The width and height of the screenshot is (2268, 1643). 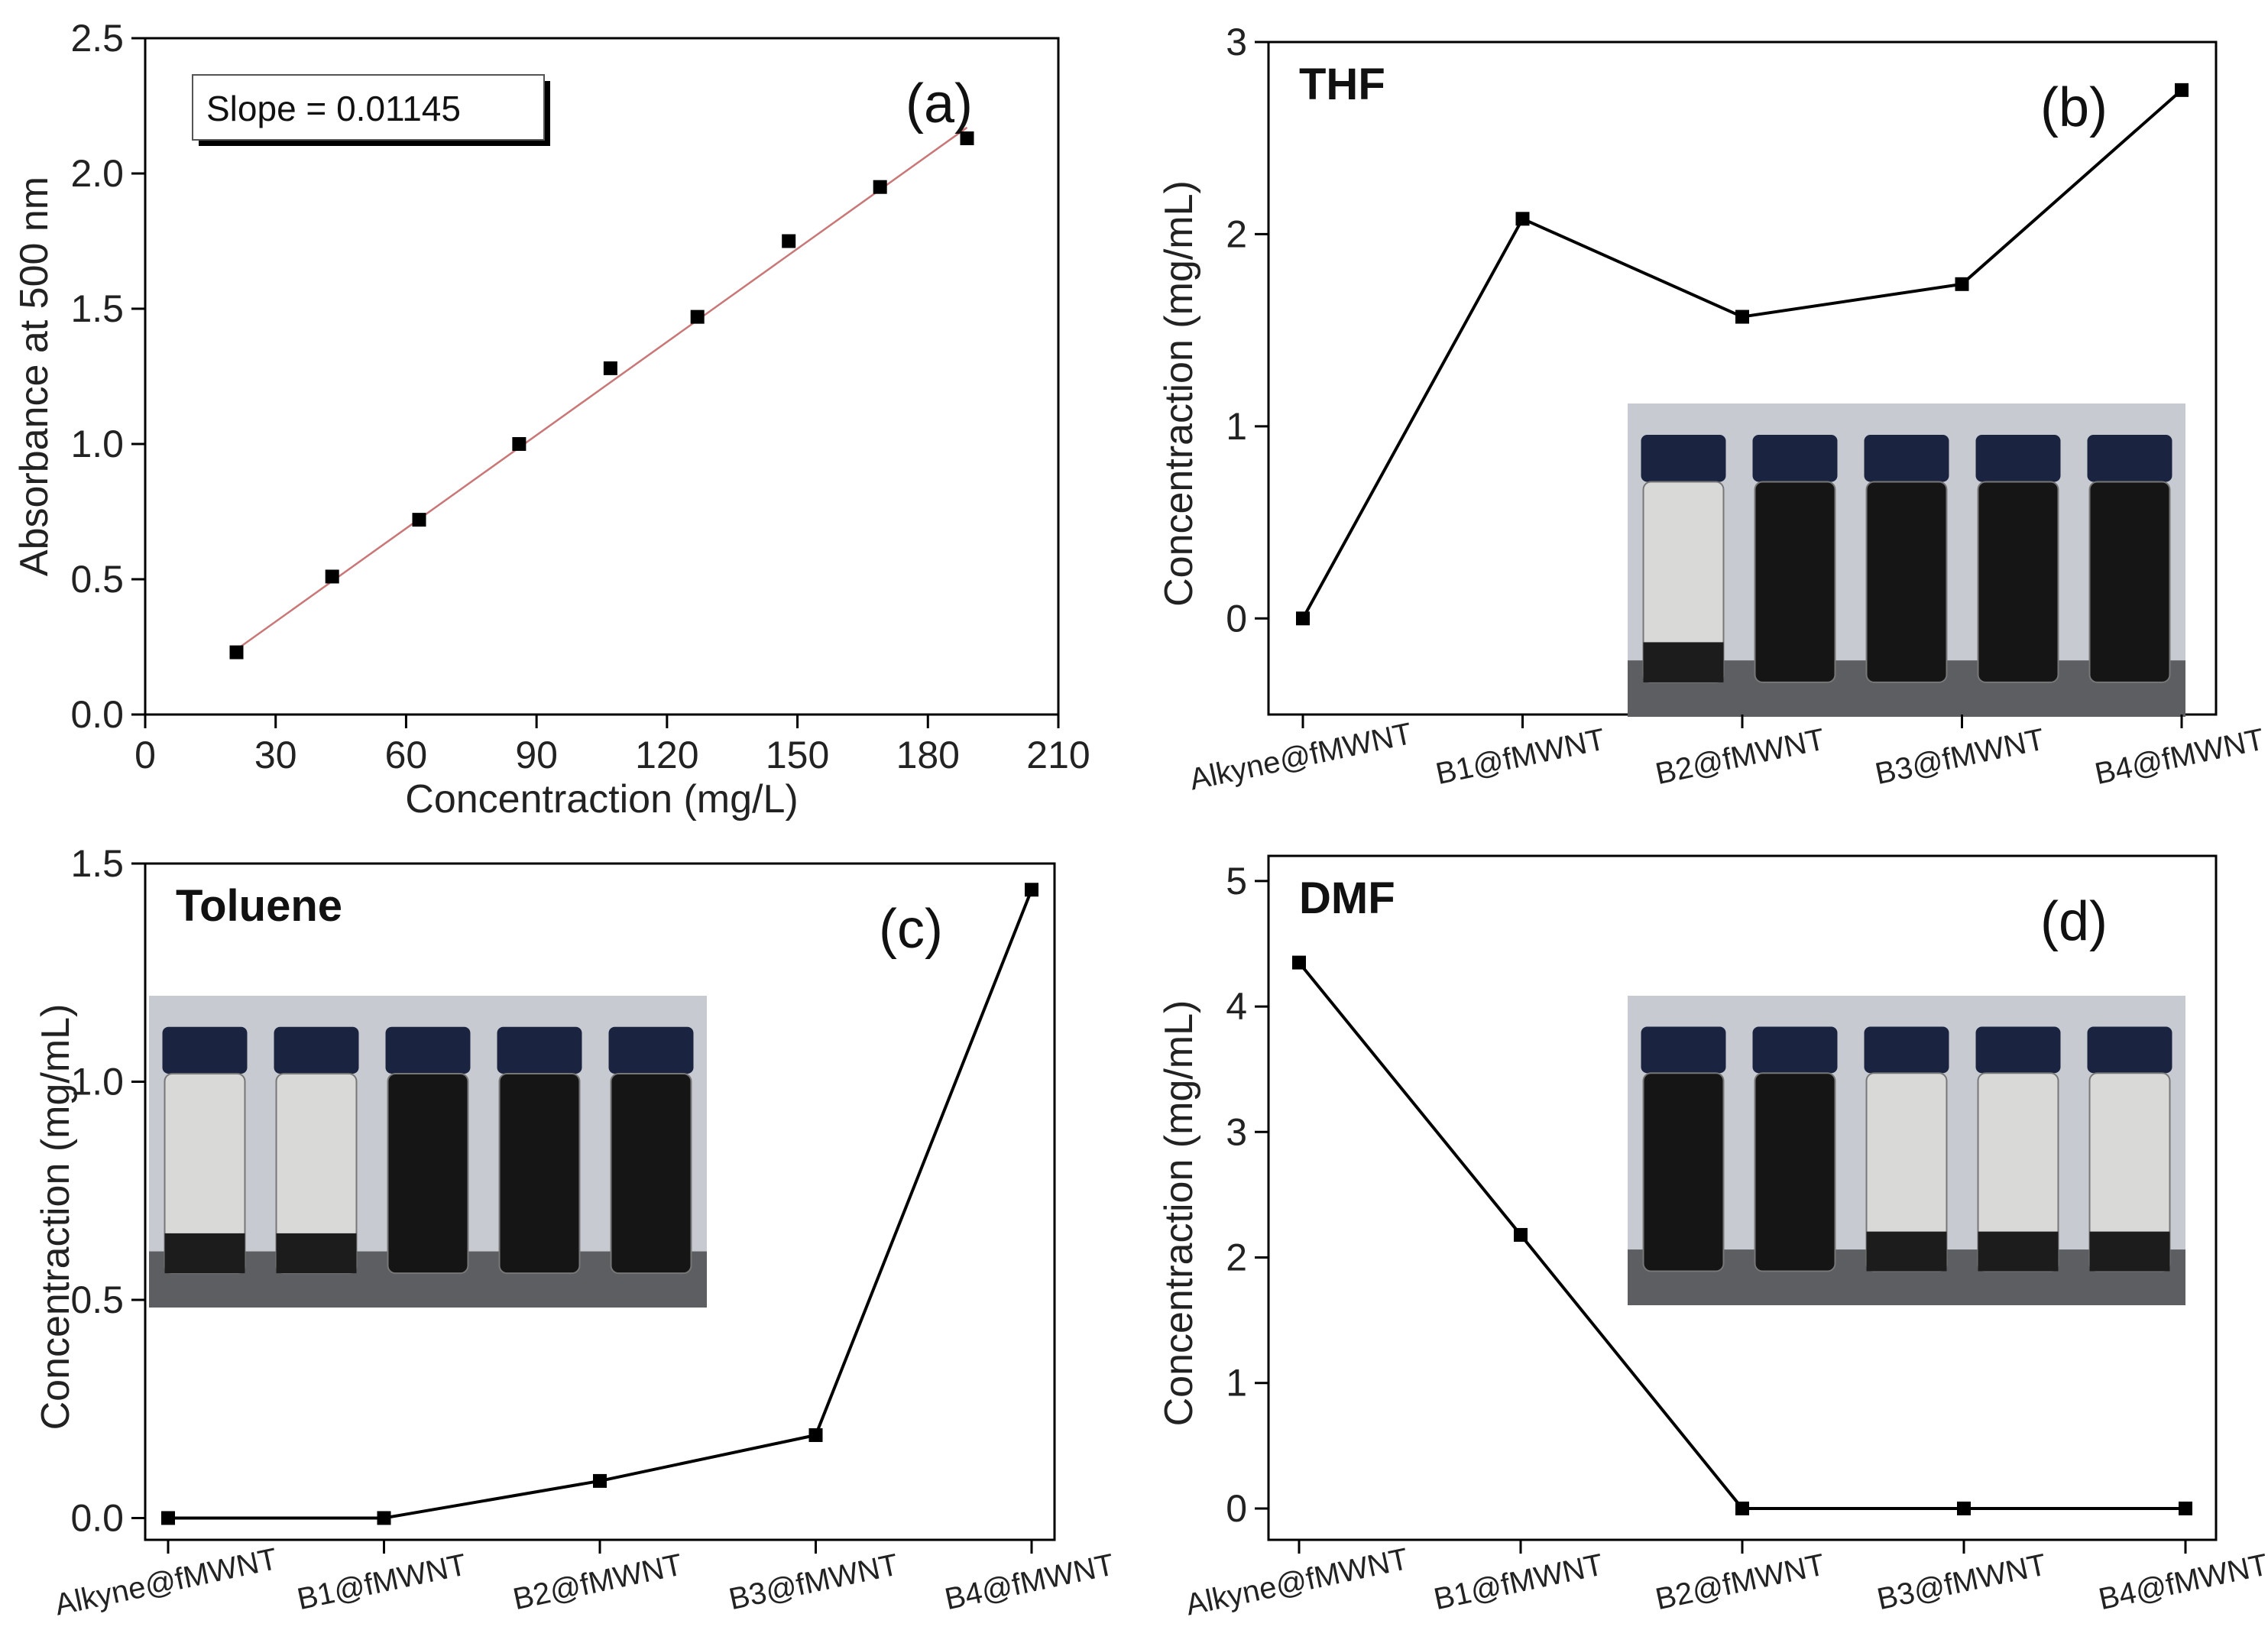 I want to click on x-tick-label: 180, so click(x=928, y=755).